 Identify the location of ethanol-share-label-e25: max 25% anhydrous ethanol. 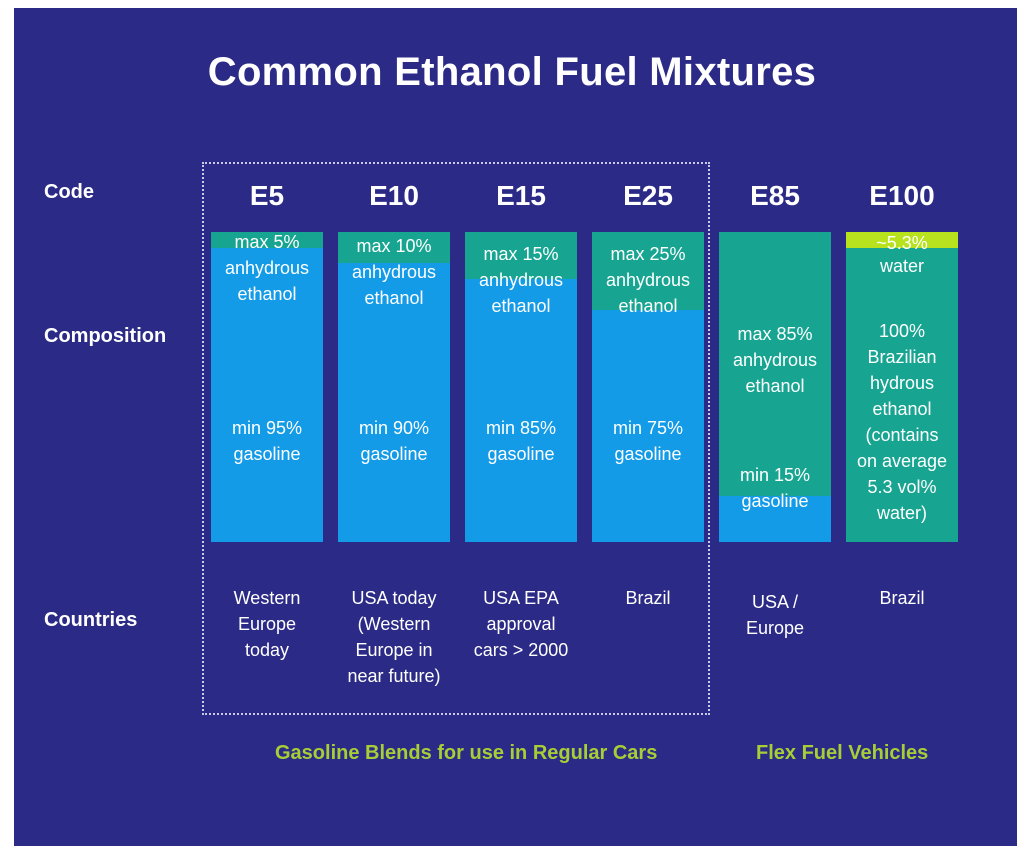
(648, 280).